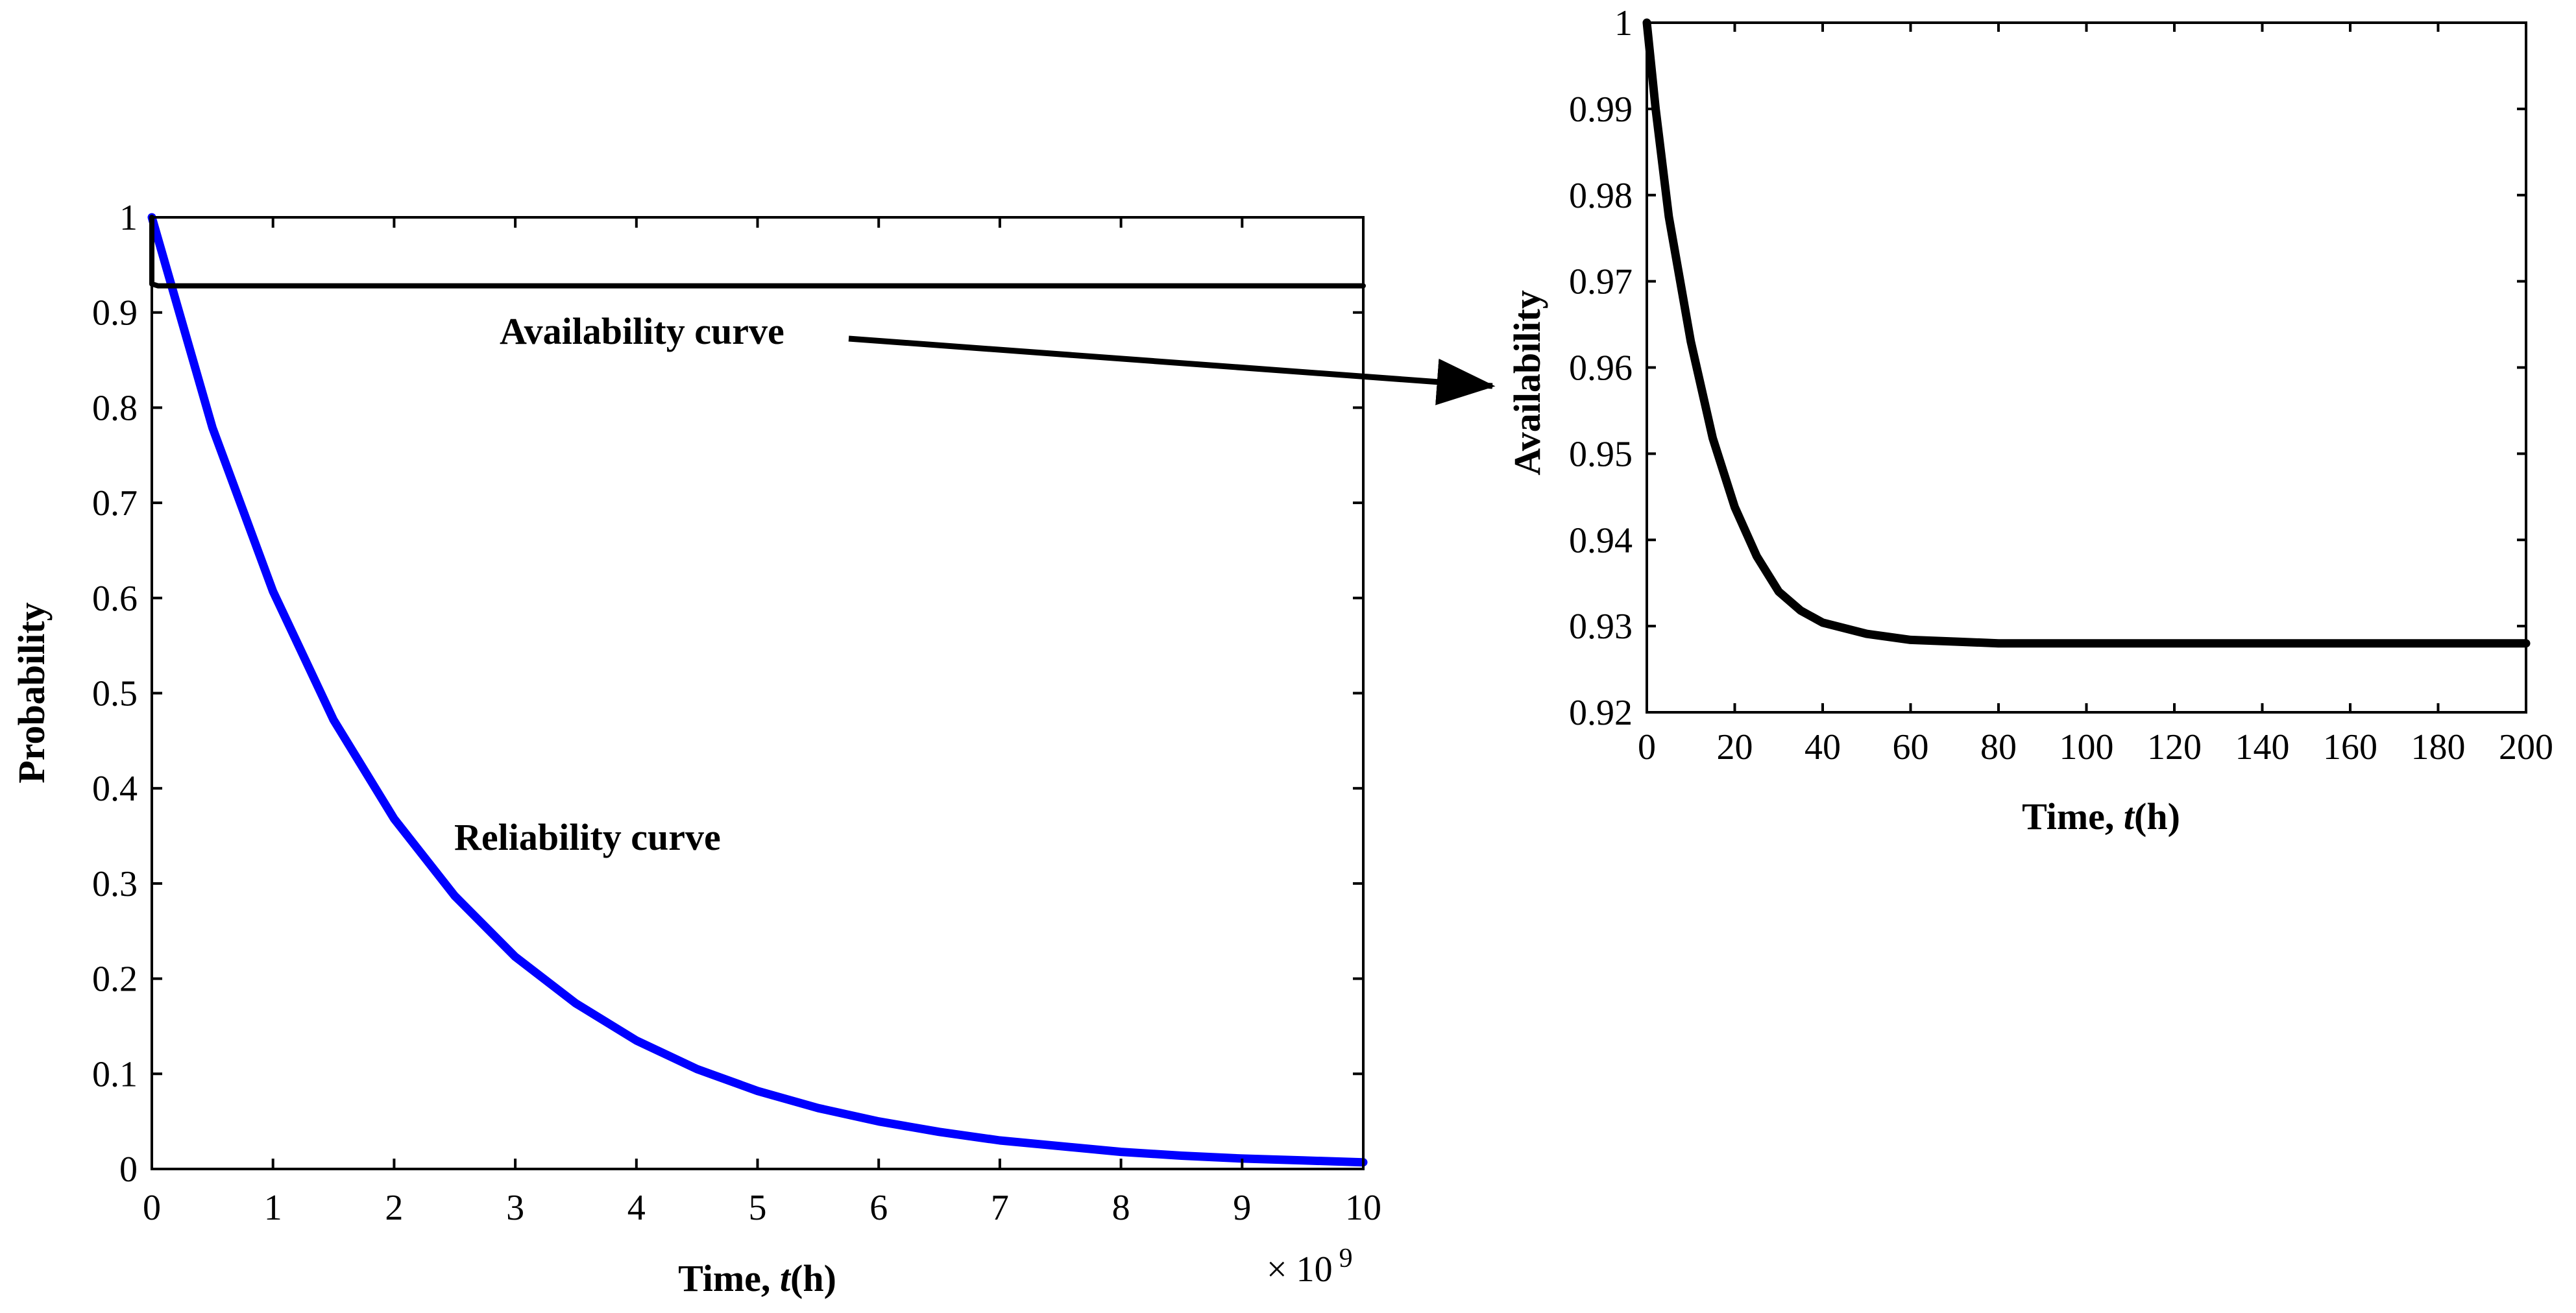 The image size is (2576, 1313). Describe the element at coordinates (636, 1208) in the screenshot. I see `main-x-tick-label: 4` at that location.